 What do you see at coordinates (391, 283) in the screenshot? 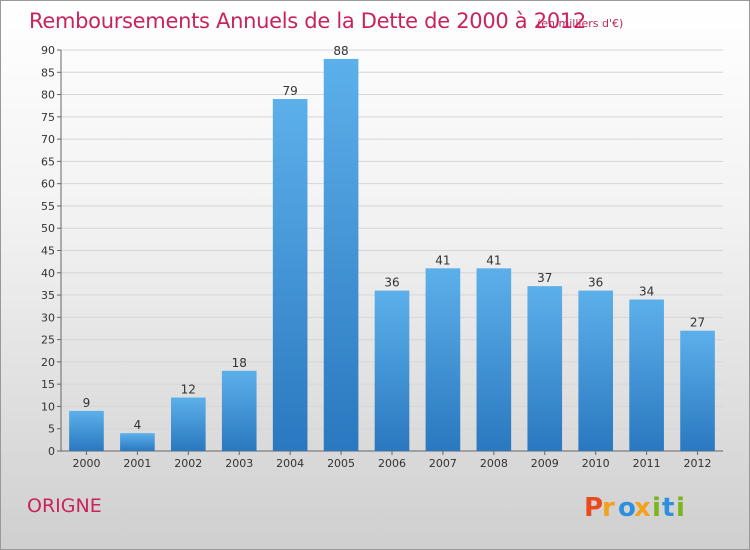
I see `data-label-2006: 36` at bounding box center [391, 283].